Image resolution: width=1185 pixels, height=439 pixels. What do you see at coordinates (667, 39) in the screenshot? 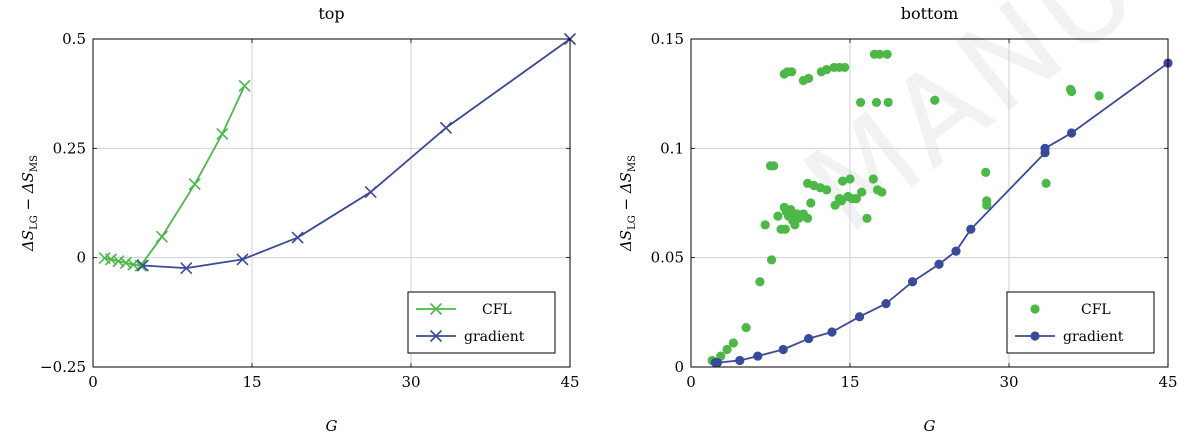
I see `y-tick-label: 0.15` at bounding box center [667, 39].